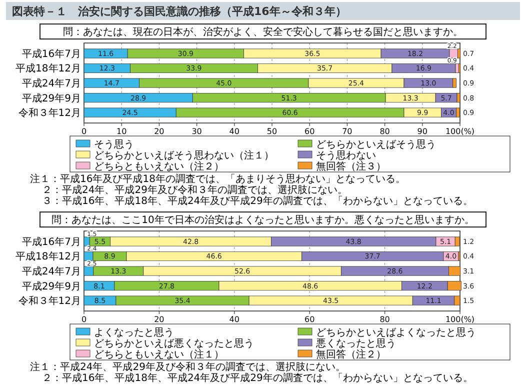 The width and height of the screenshot is (526, 386). Describe the element at coordinates (159, 354) in the screenshot. I see `legend-label: どちらともいえない（注１）` at that location.